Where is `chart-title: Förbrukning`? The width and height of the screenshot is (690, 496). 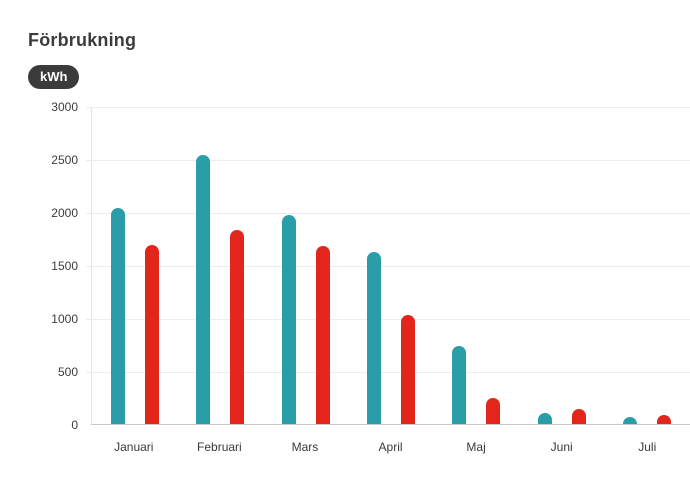 chart-title: Förbrukning is located at coordinates (82, 40).